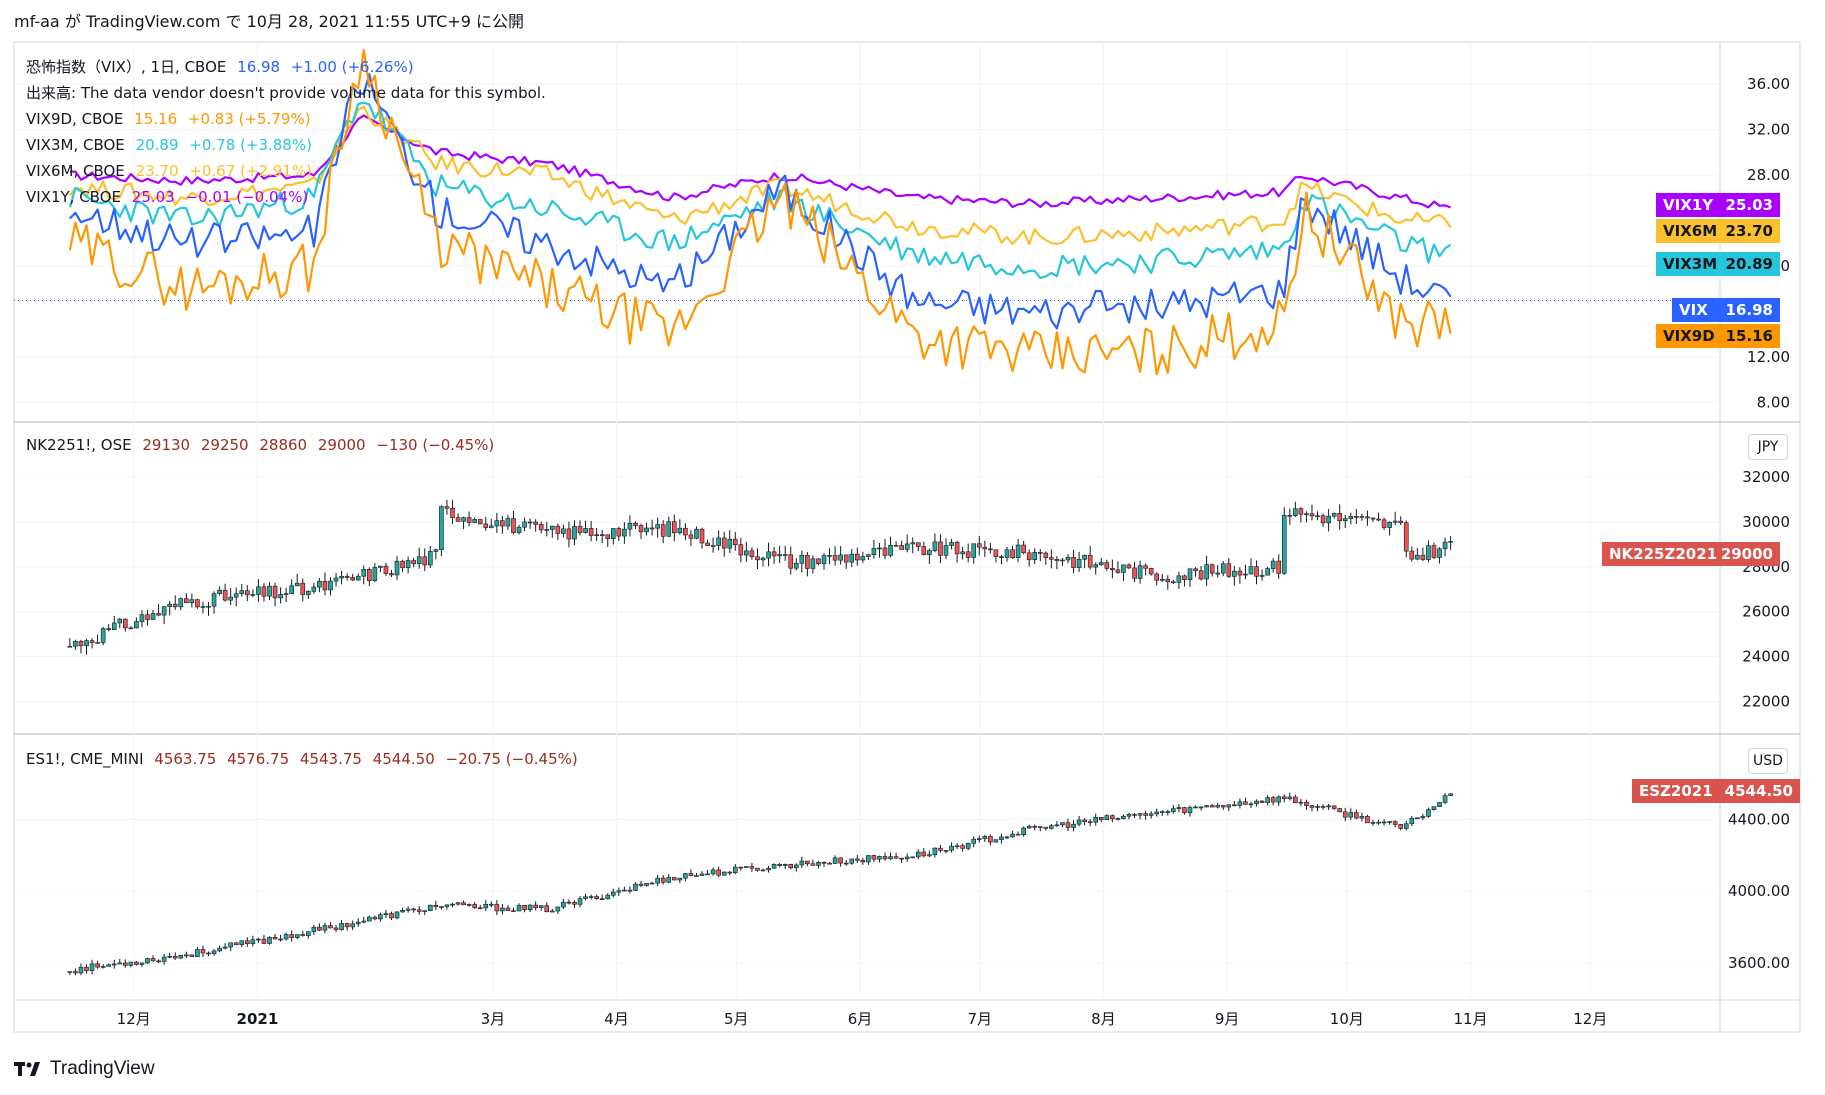 This screenshot has width=1825, height=1095. I want to click on price-tag-vix3m: VIX3M 20.89, so click(1718, 264).